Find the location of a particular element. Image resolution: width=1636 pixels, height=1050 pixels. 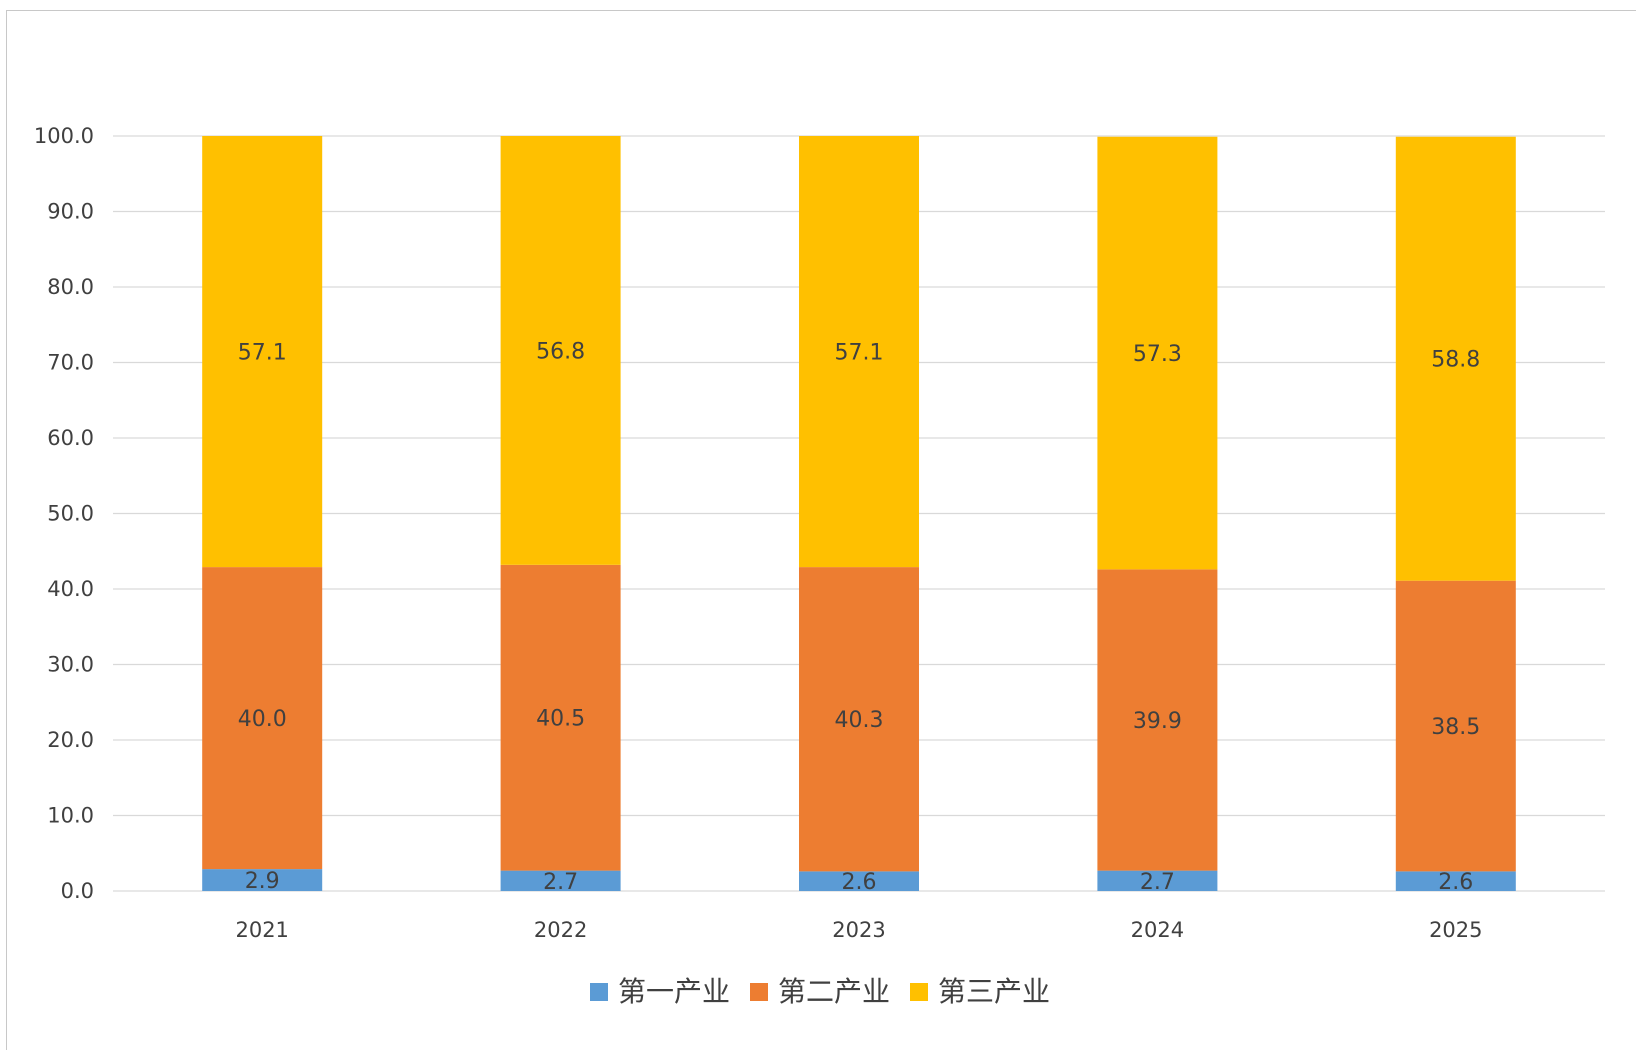

x-tick-label: 2024 is located at coordinates (1157, 930).